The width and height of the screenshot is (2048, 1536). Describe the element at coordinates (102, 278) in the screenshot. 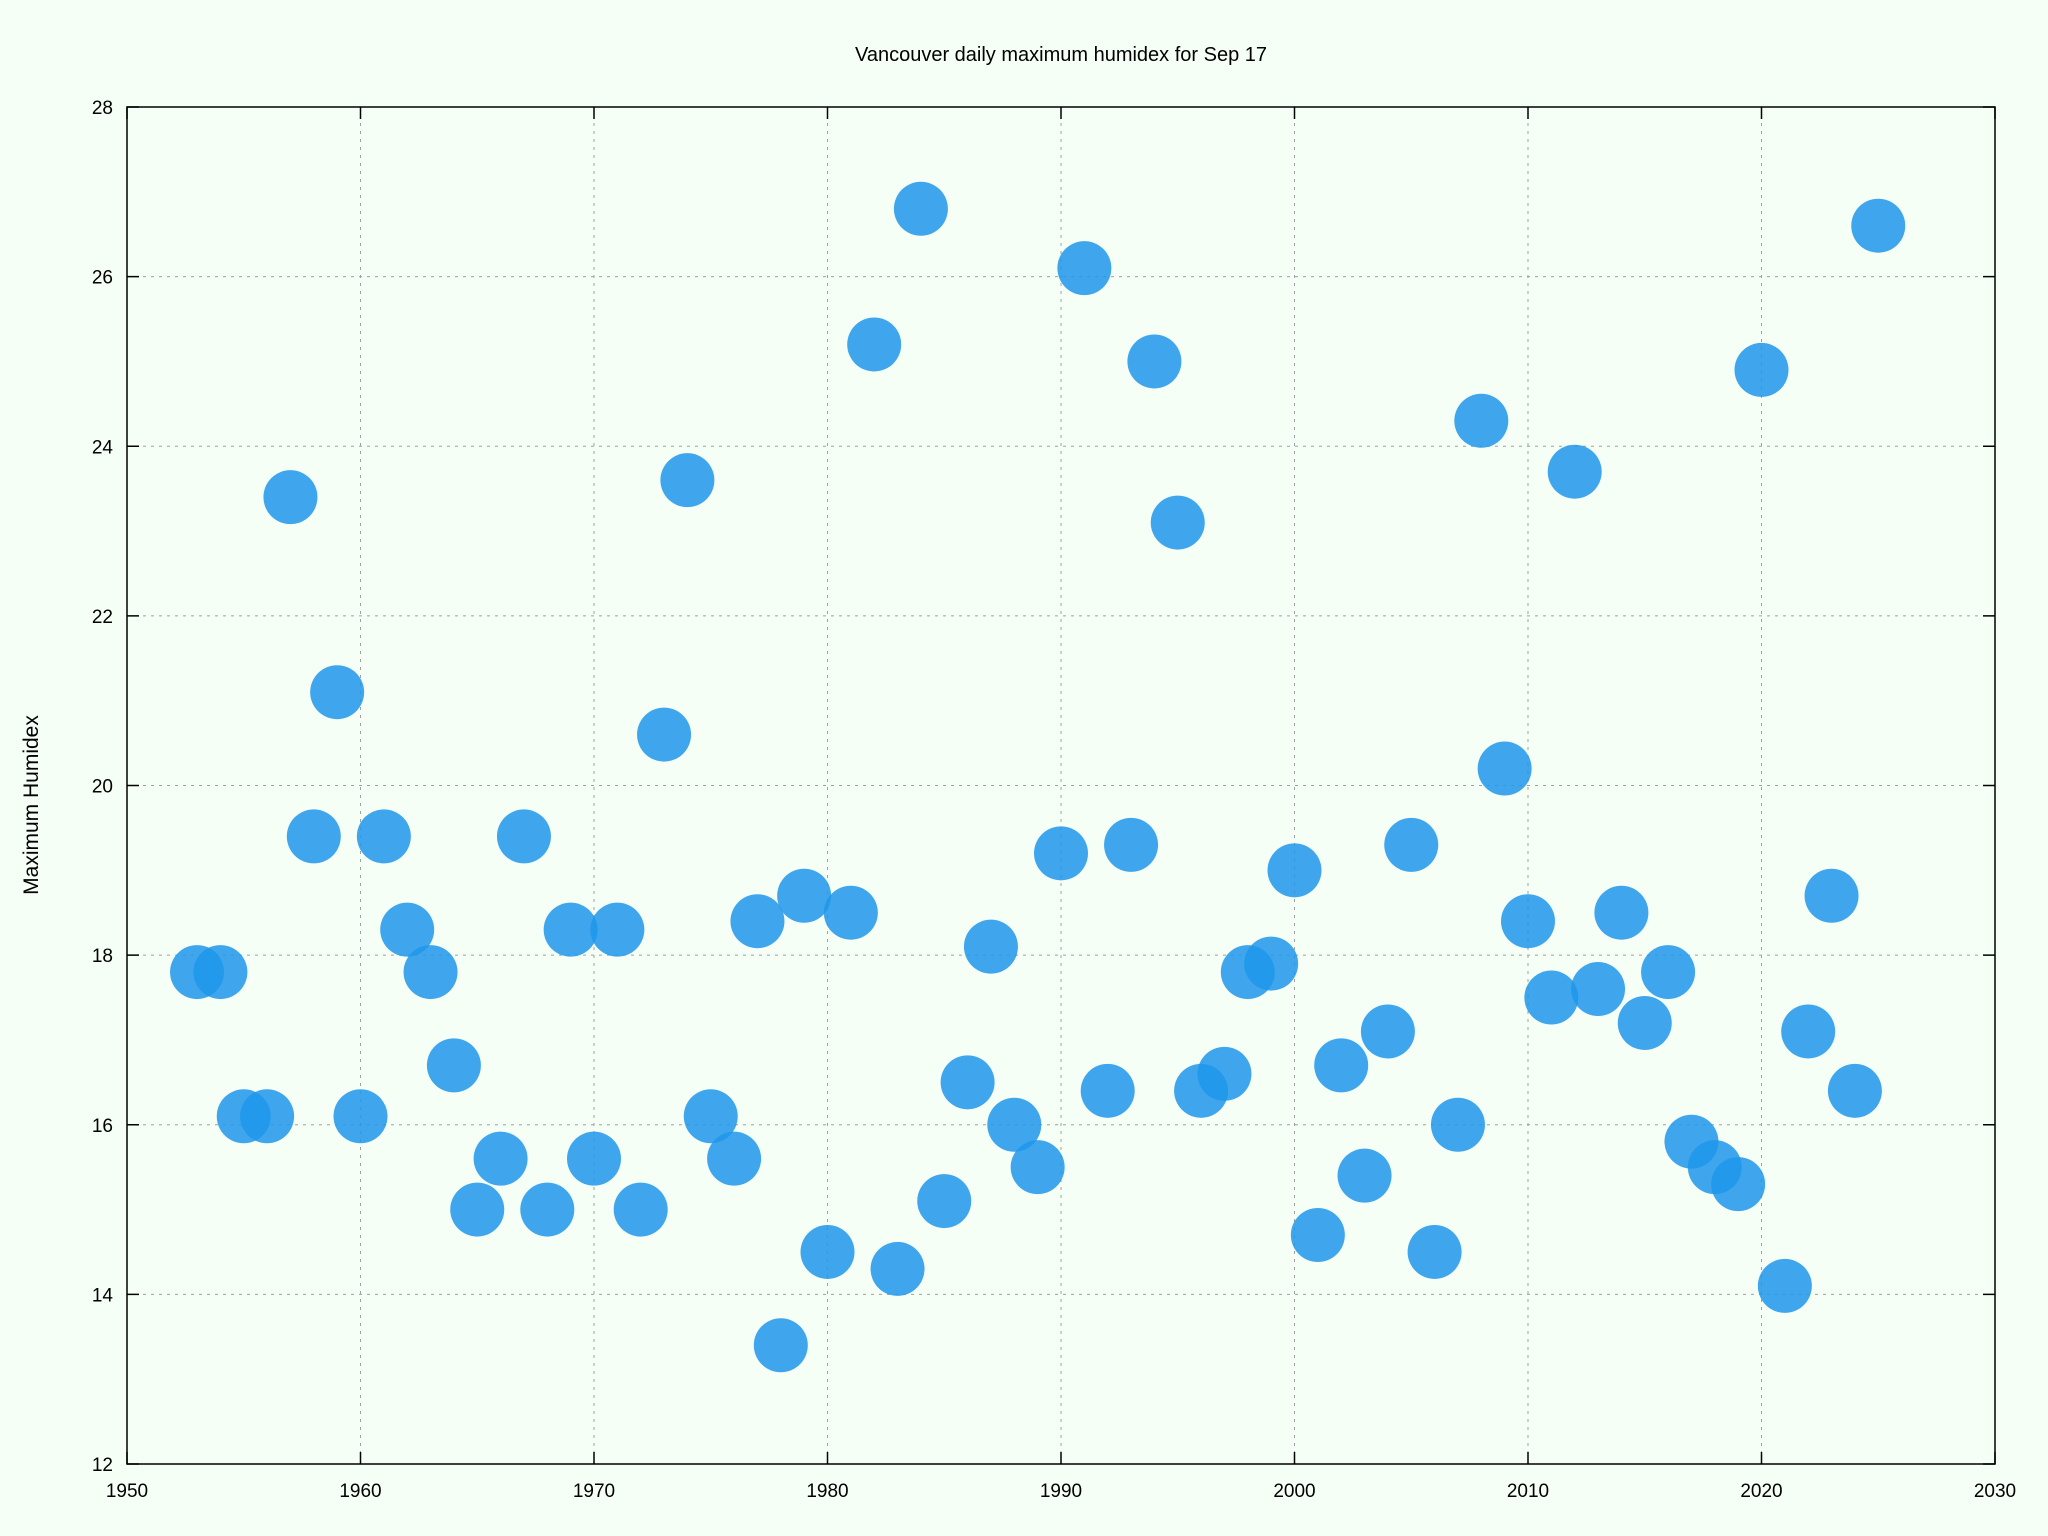

I see `y-tick-label: 26` at that location.